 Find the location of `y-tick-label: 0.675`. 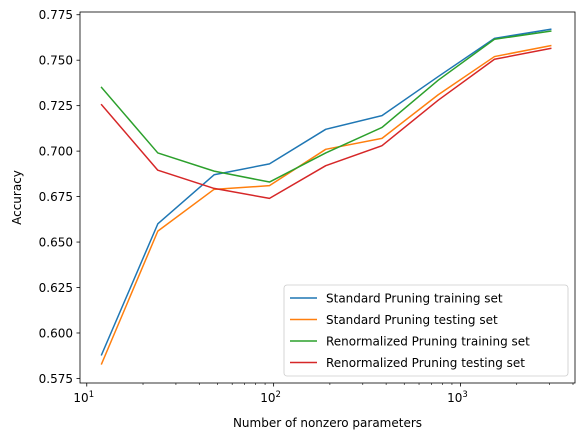

y-tick-label: 0.675 is located at coordinates (56, 197).